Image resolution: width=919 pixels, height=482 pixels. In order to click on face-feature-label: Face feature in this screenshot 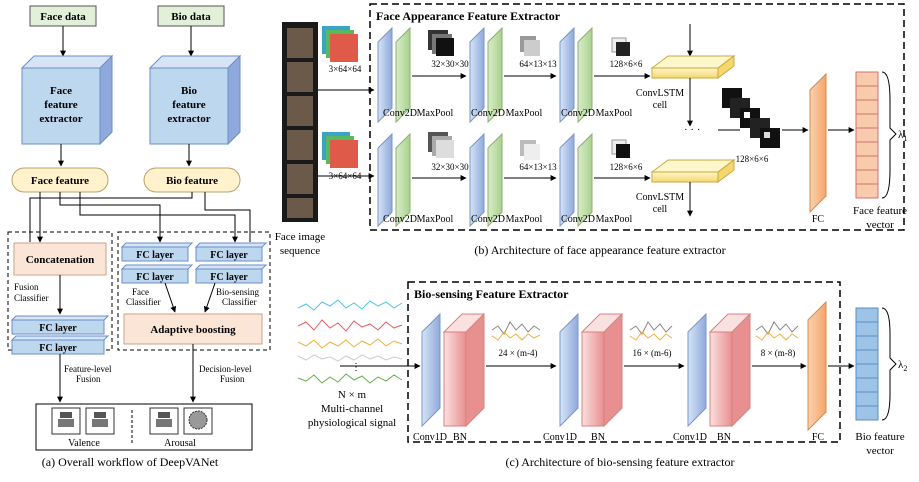, I will do `click(60, 181)`.